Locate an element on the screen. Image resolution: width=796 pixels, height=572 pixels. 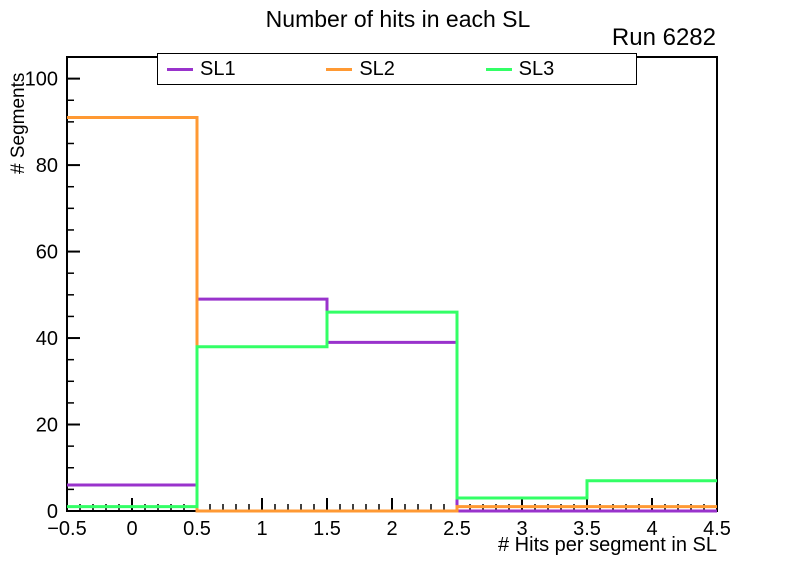
legend-label-sl3: SL3 is located at coordinates (536, 69).